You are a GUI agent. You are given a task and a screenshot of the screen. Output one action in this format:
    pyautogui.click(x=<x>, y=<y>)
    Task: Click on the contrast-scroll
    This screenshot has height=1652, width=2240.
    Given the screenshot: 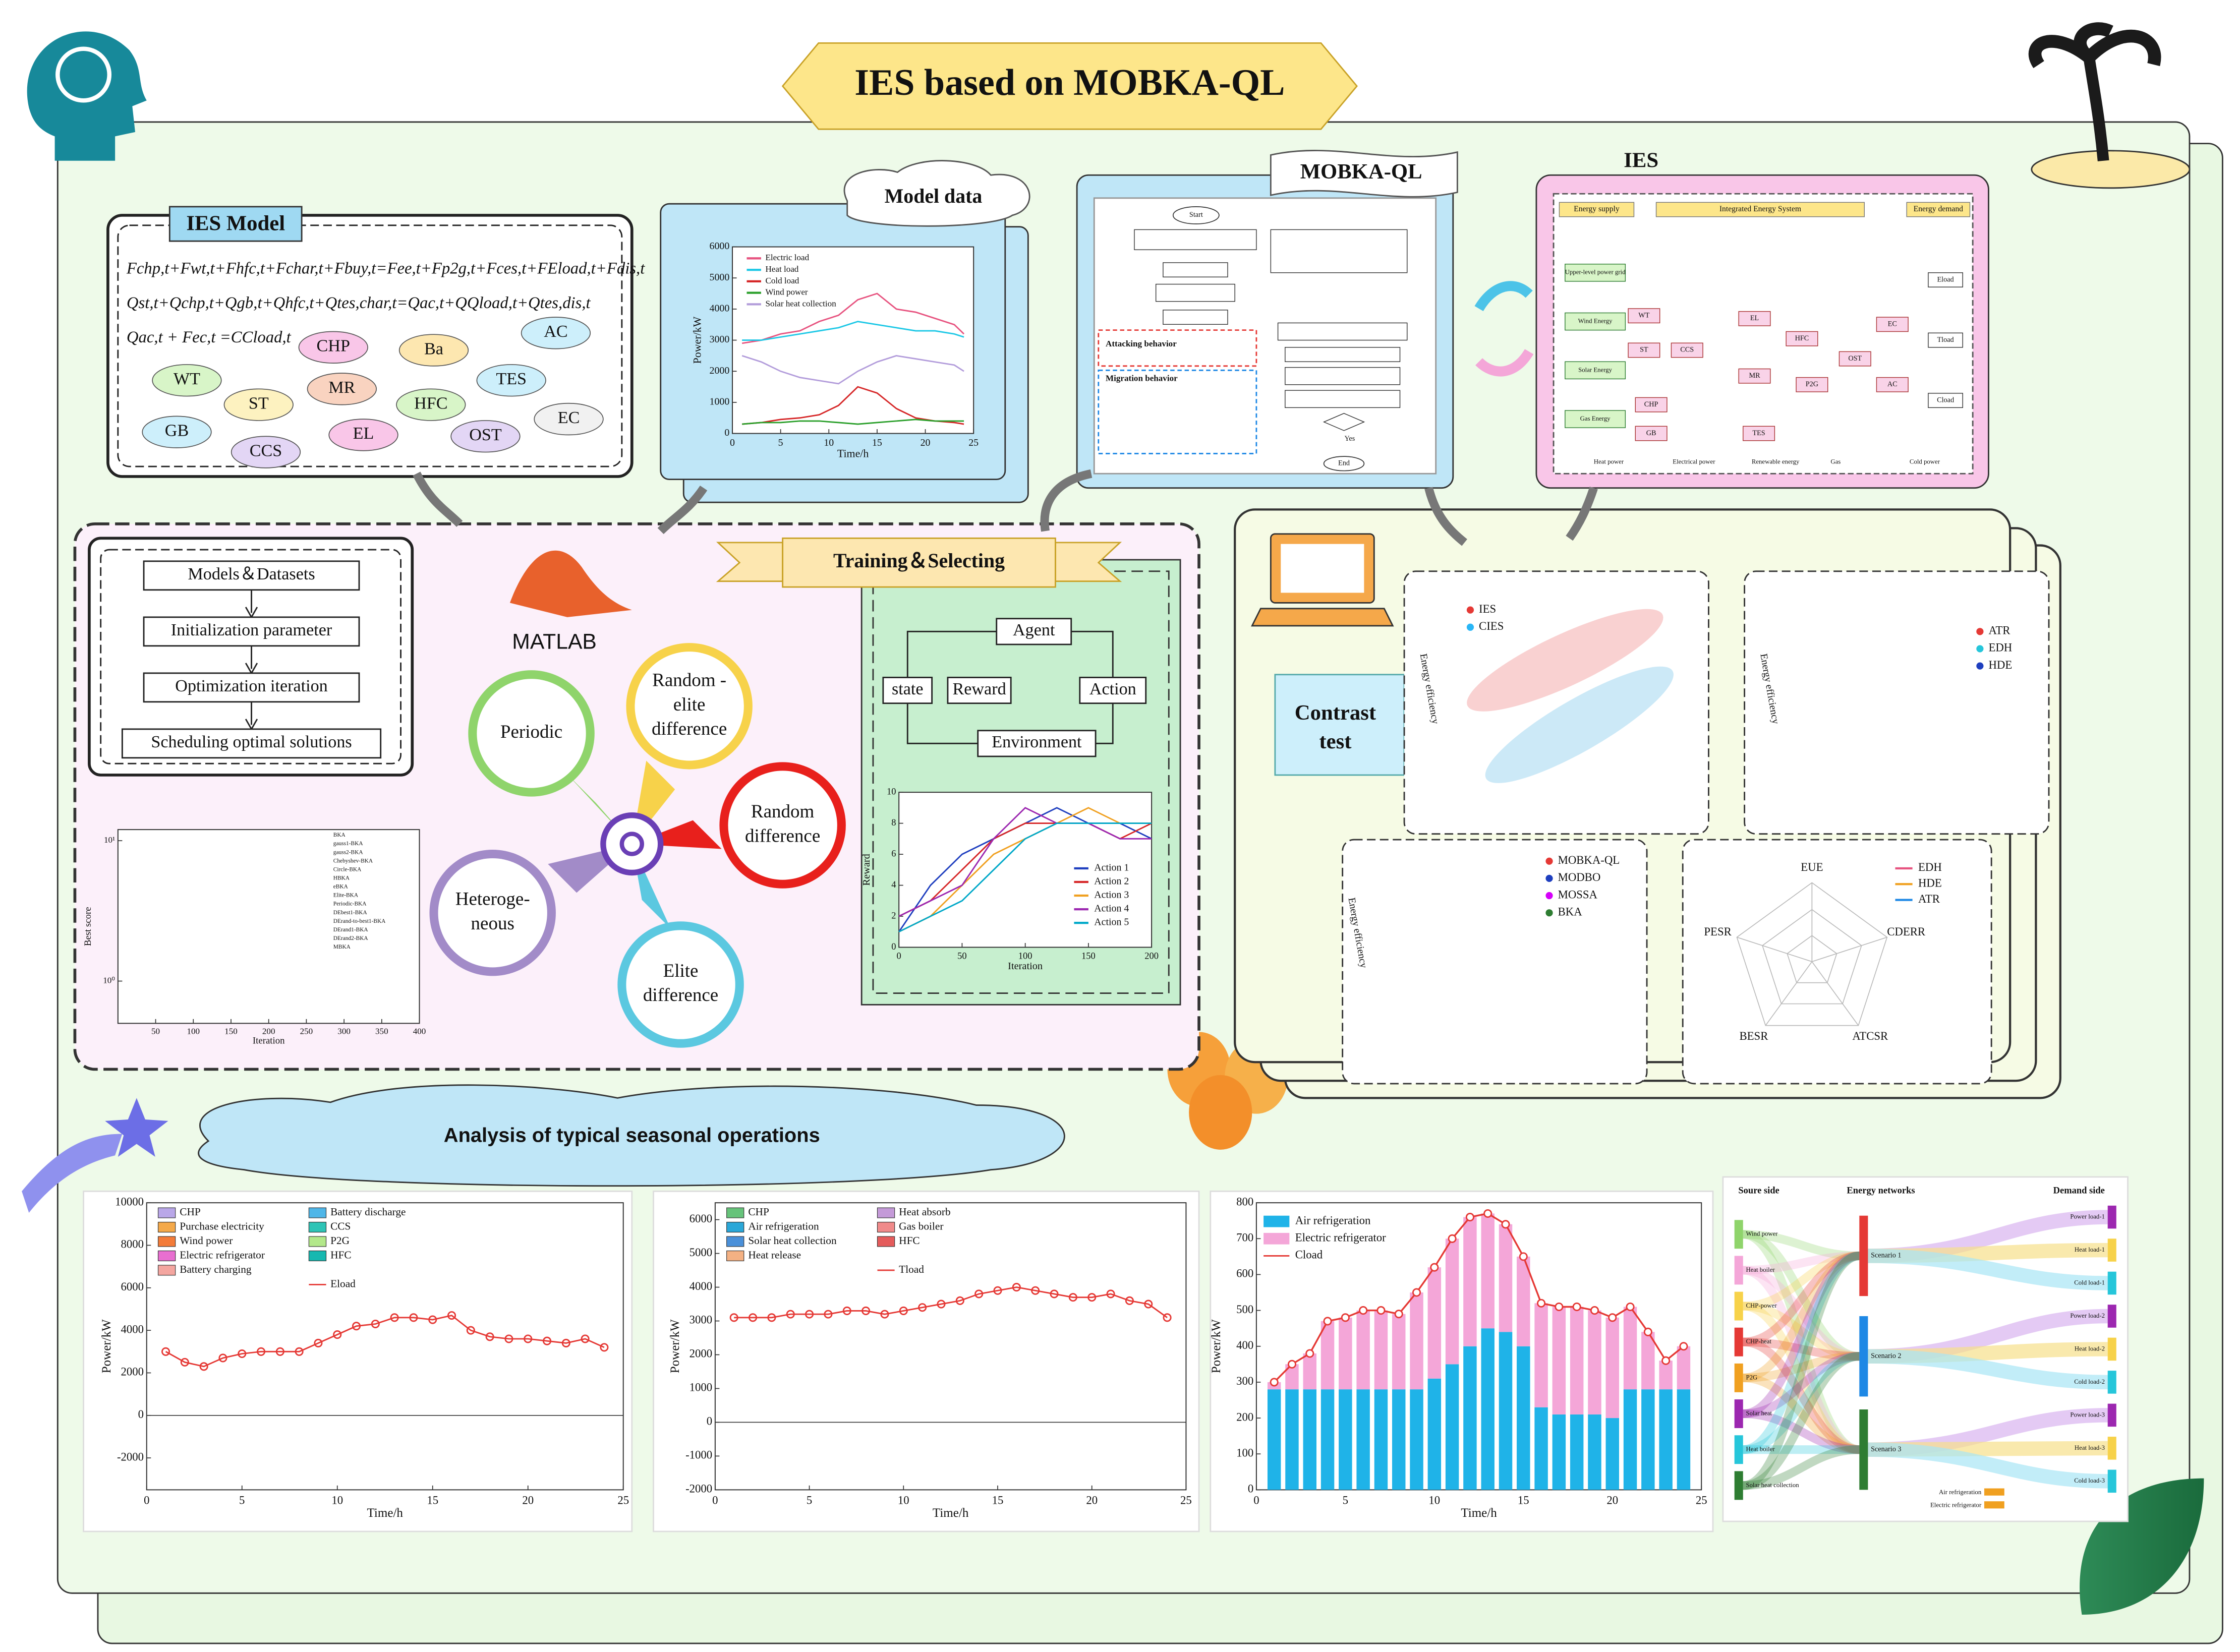 What is the action you would take?
    pyautogui.click(x=1339, y=725)
    